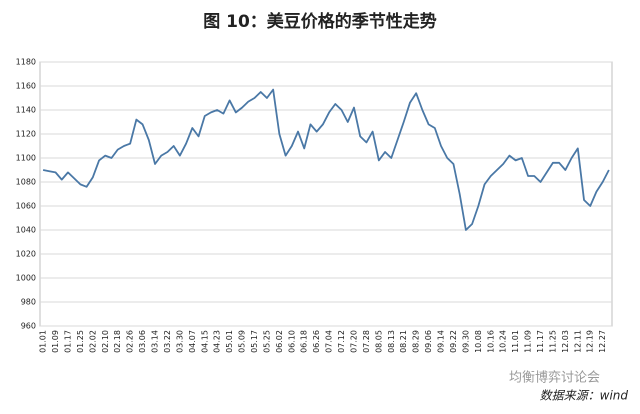 Image resolution: width=640 pixels, height=414 pixels. Describe the element at coordinates (179, 341) in the screenshot. I see `x-tick-label: 03.30` at that location.